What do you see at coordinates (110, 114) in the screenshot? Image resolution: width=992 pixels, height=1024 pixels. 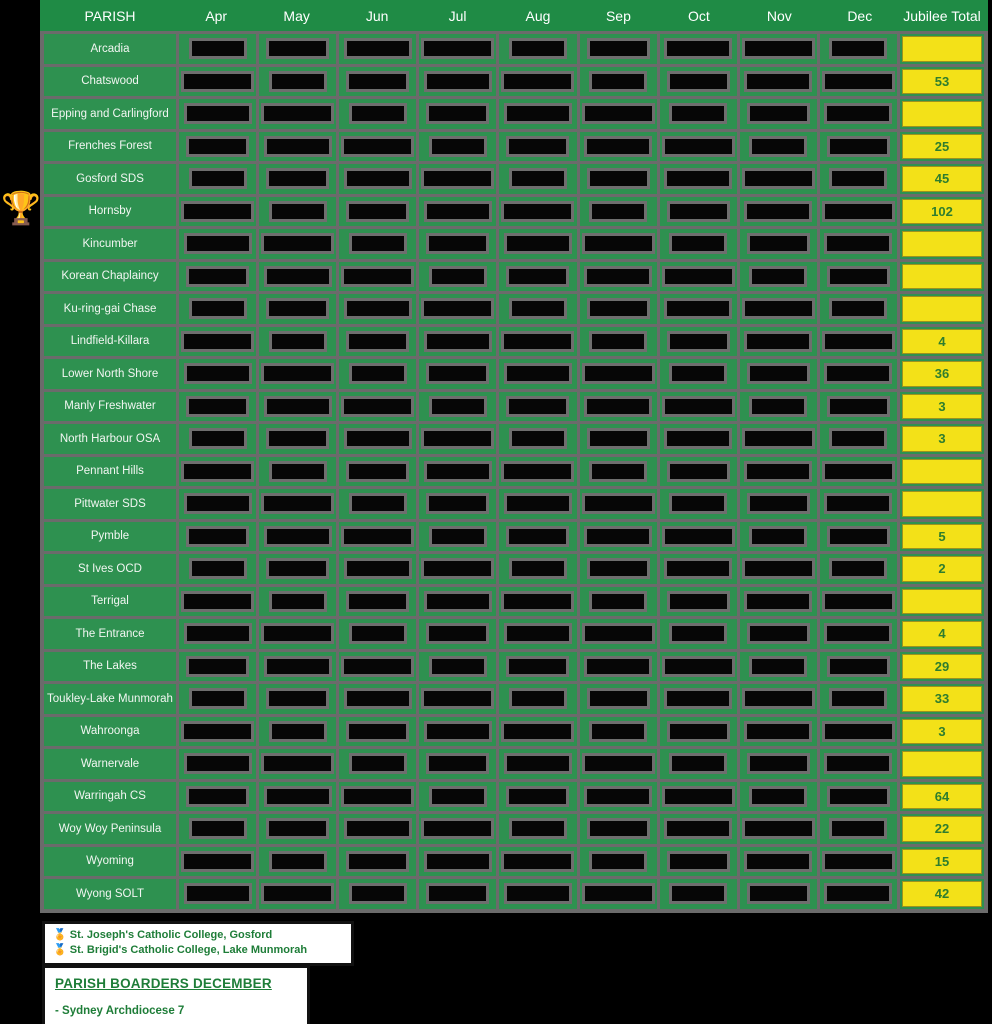 I see `parish-name-cell: Epping and Carlingford` at bounding box center [110, 114].